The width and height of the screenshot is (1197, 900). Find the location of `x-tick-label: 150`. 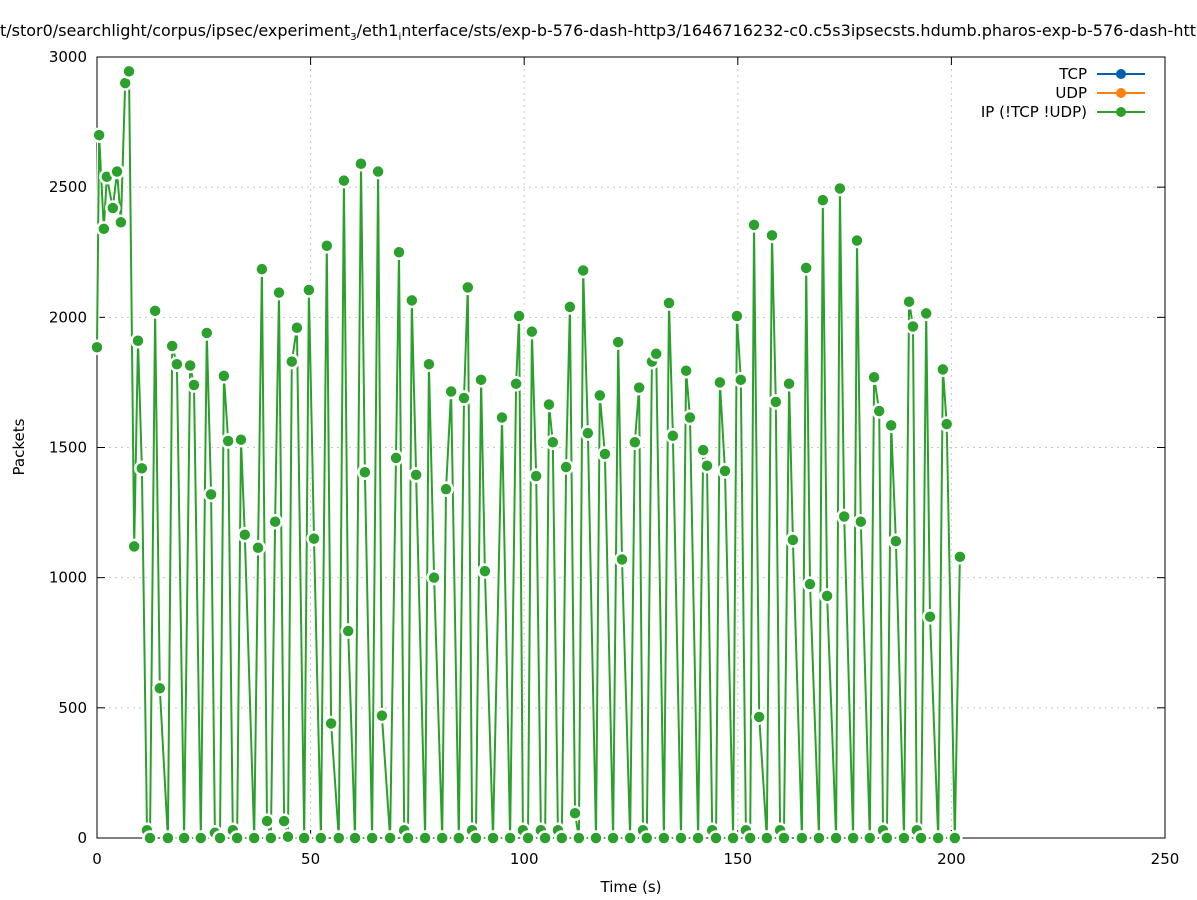

x-tick-label: 150 is located at coordinates (737, 859).